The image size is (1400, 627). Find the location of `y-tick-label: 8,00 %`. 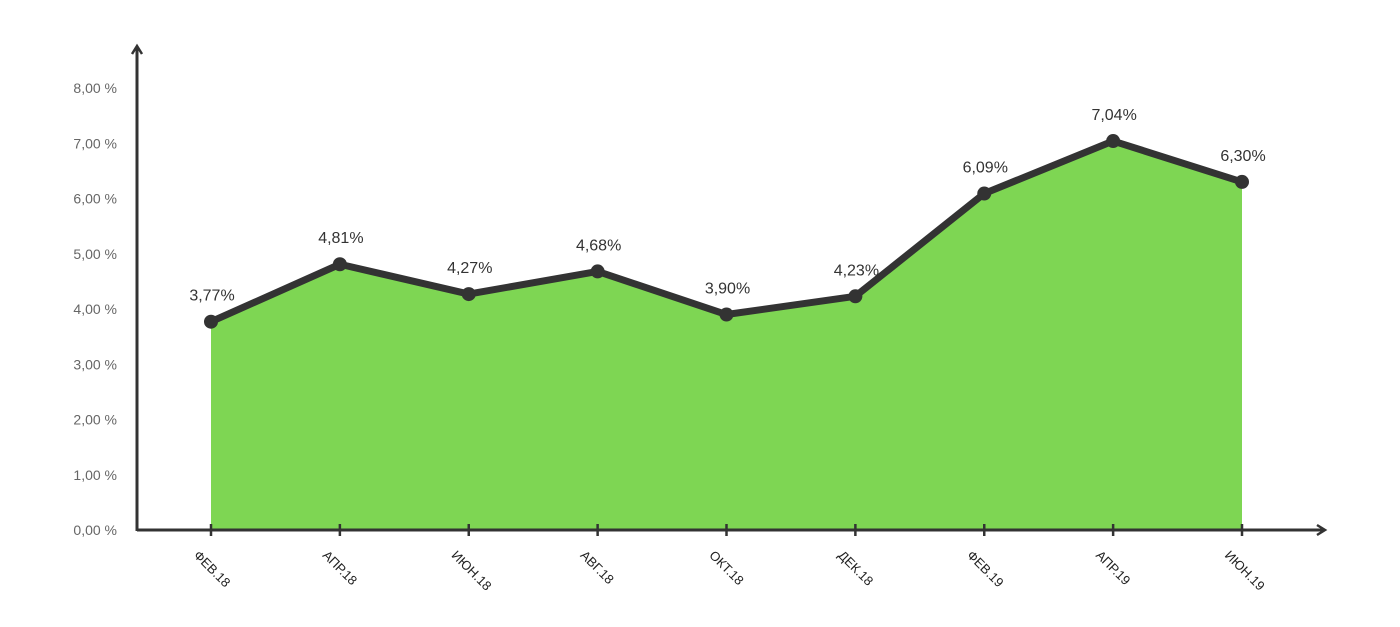

y-tick-label: 8,00 % is located at coordinates (95, 88).